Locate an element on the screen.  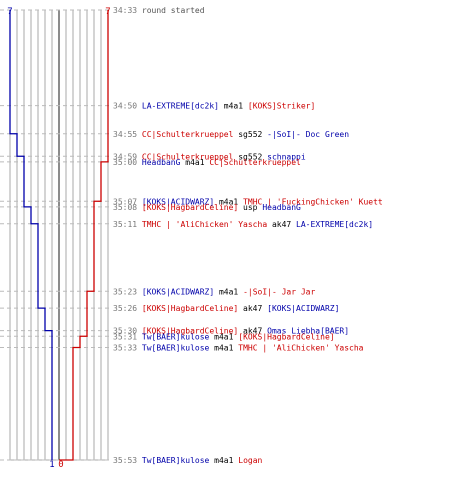
event-time-label: 35:00 HeadbanG m4a1 CC|Schulterkrueppel is located at coordinates (207, 162).